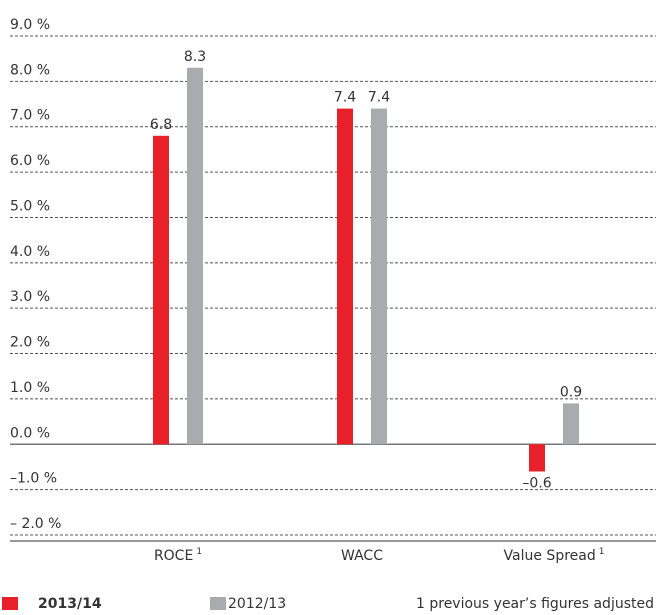 The height and width of the screenshot is (615, 656). Describe the element at coordinates (536, 483) in the screenshot. I see `value-label: –0.6` at that location.